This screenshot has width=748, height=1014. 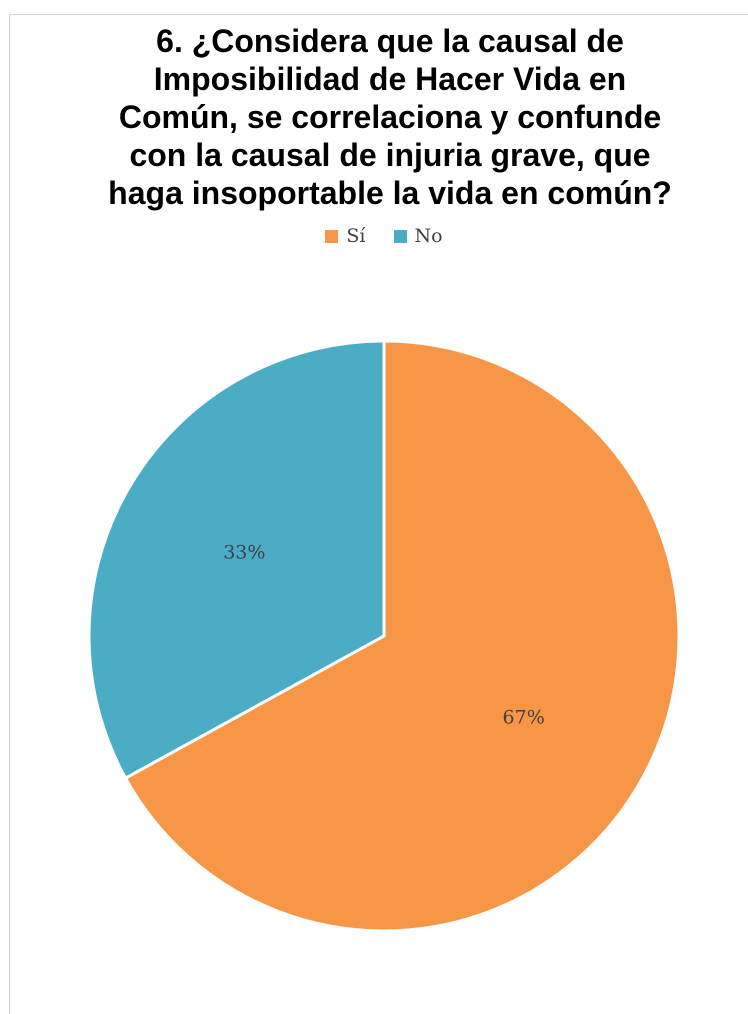 What do you see at coordinates (524, 718) in the screenshot?
I see `data-label-si: 67%` at bounding box center [524, 718].